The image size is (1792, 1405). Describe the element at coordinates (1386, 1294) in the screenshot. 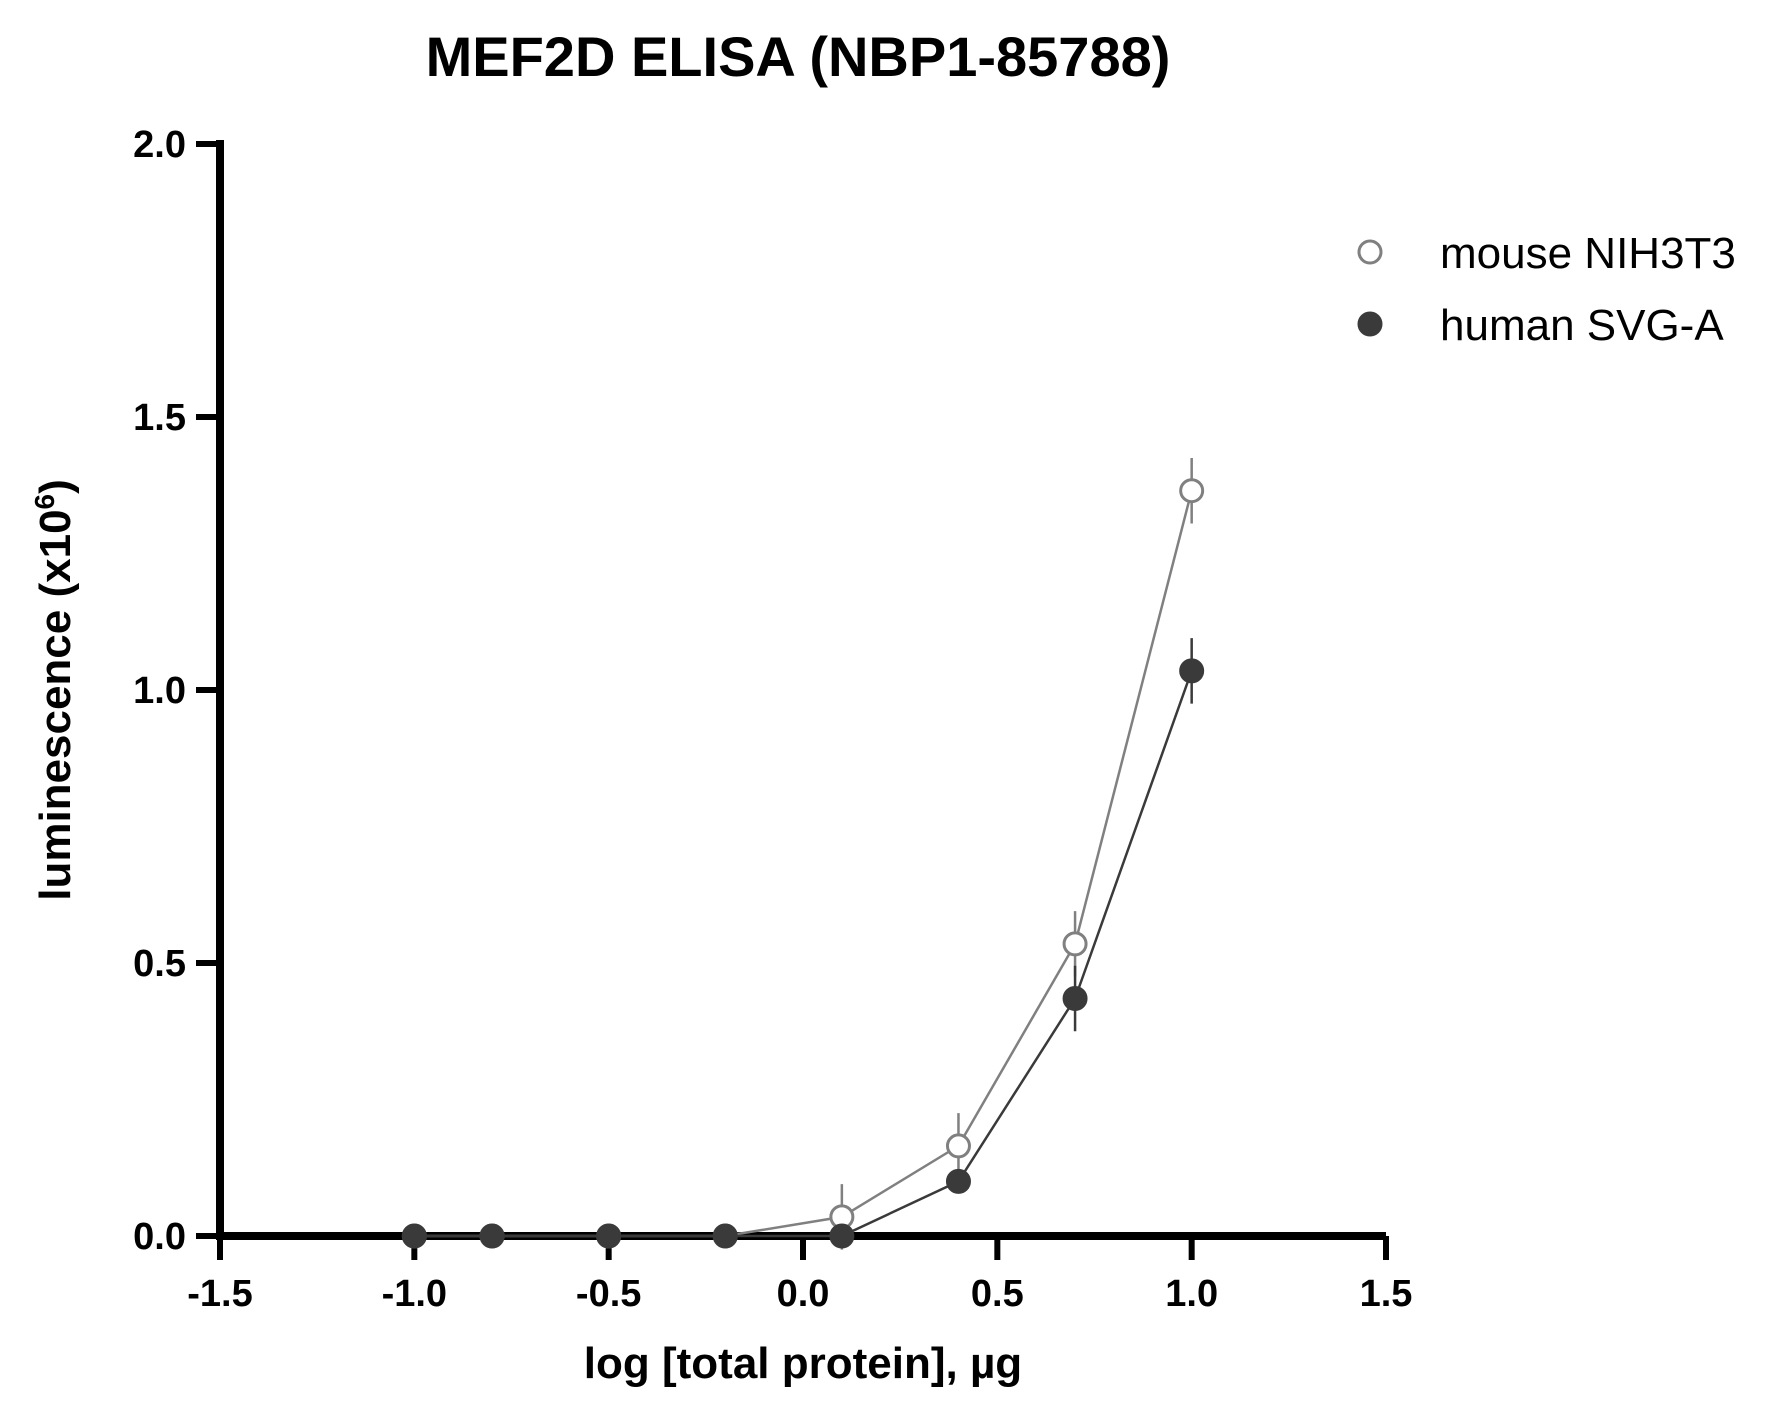

I see `x-tick-label: 1.5` at that location.